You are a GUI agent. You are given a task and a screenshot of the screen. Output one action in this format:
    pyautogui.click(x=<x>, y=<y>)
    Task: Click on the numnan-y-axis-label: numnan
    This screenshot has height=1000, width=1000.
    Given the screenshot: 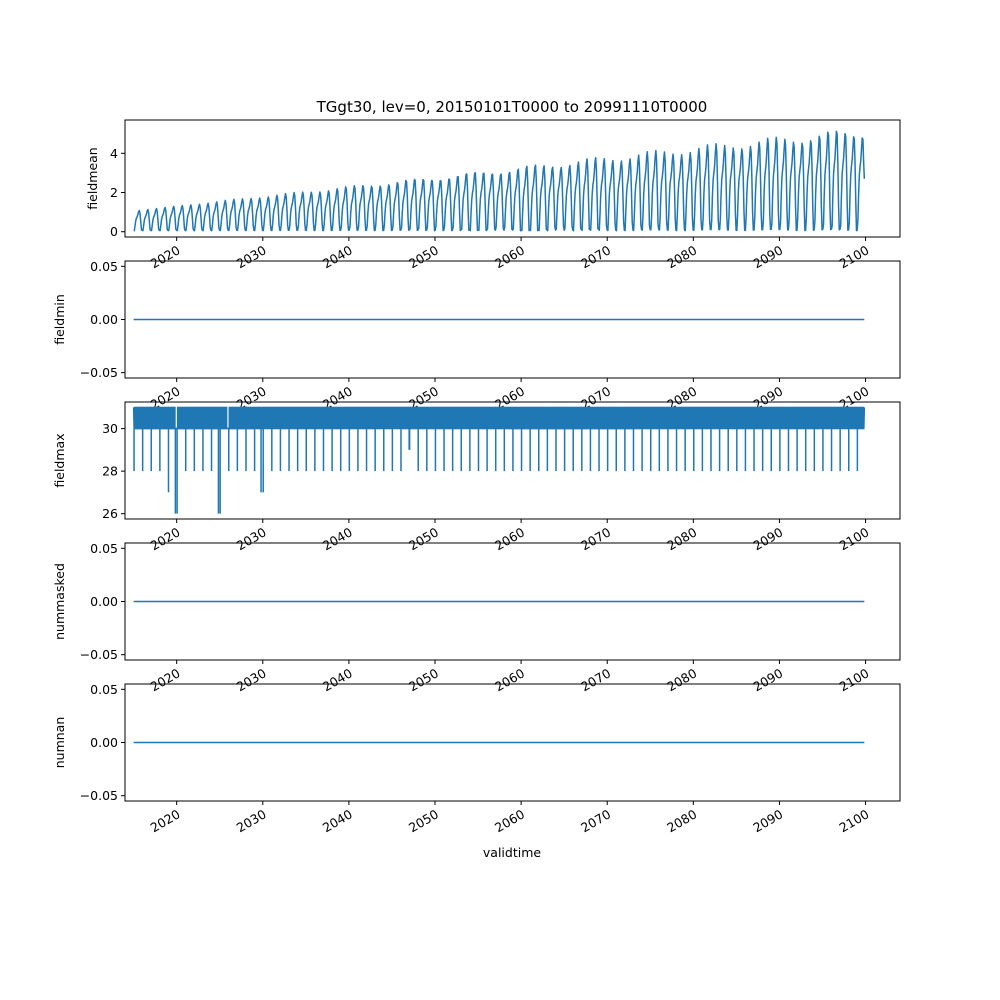 What is the action you would take?
    pyautogui.click(x=59, y=743)
    